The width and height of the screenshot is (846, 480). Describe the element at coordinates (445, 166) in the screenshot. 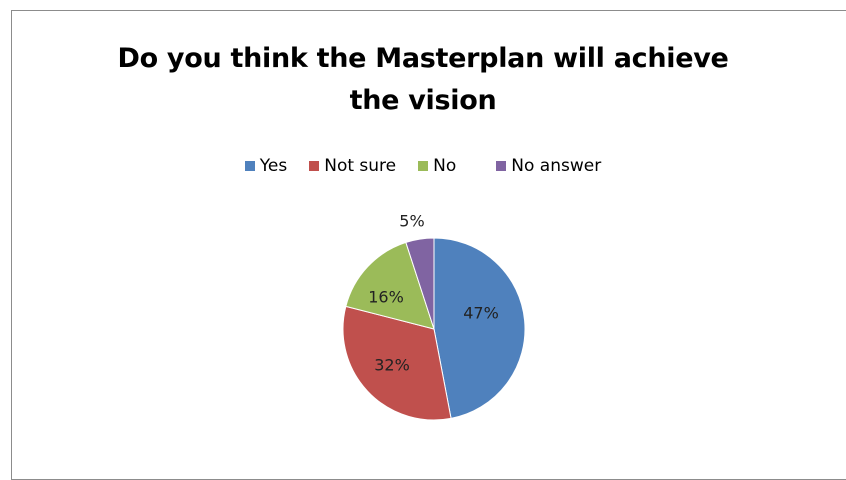

I see `legend-label-no: No` at that location.